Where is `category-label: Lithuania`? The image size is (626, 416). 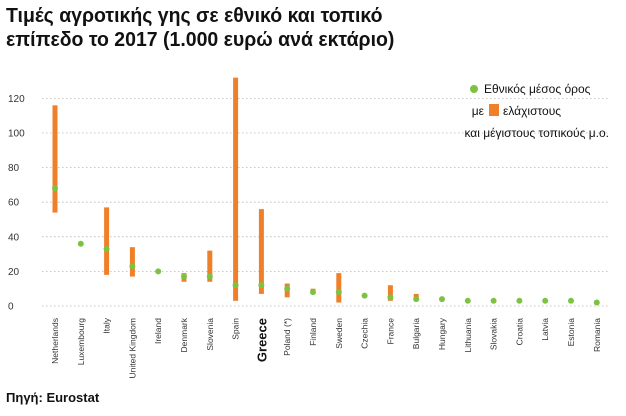 category-label: Lithuania is located at coordinates (468, 335).